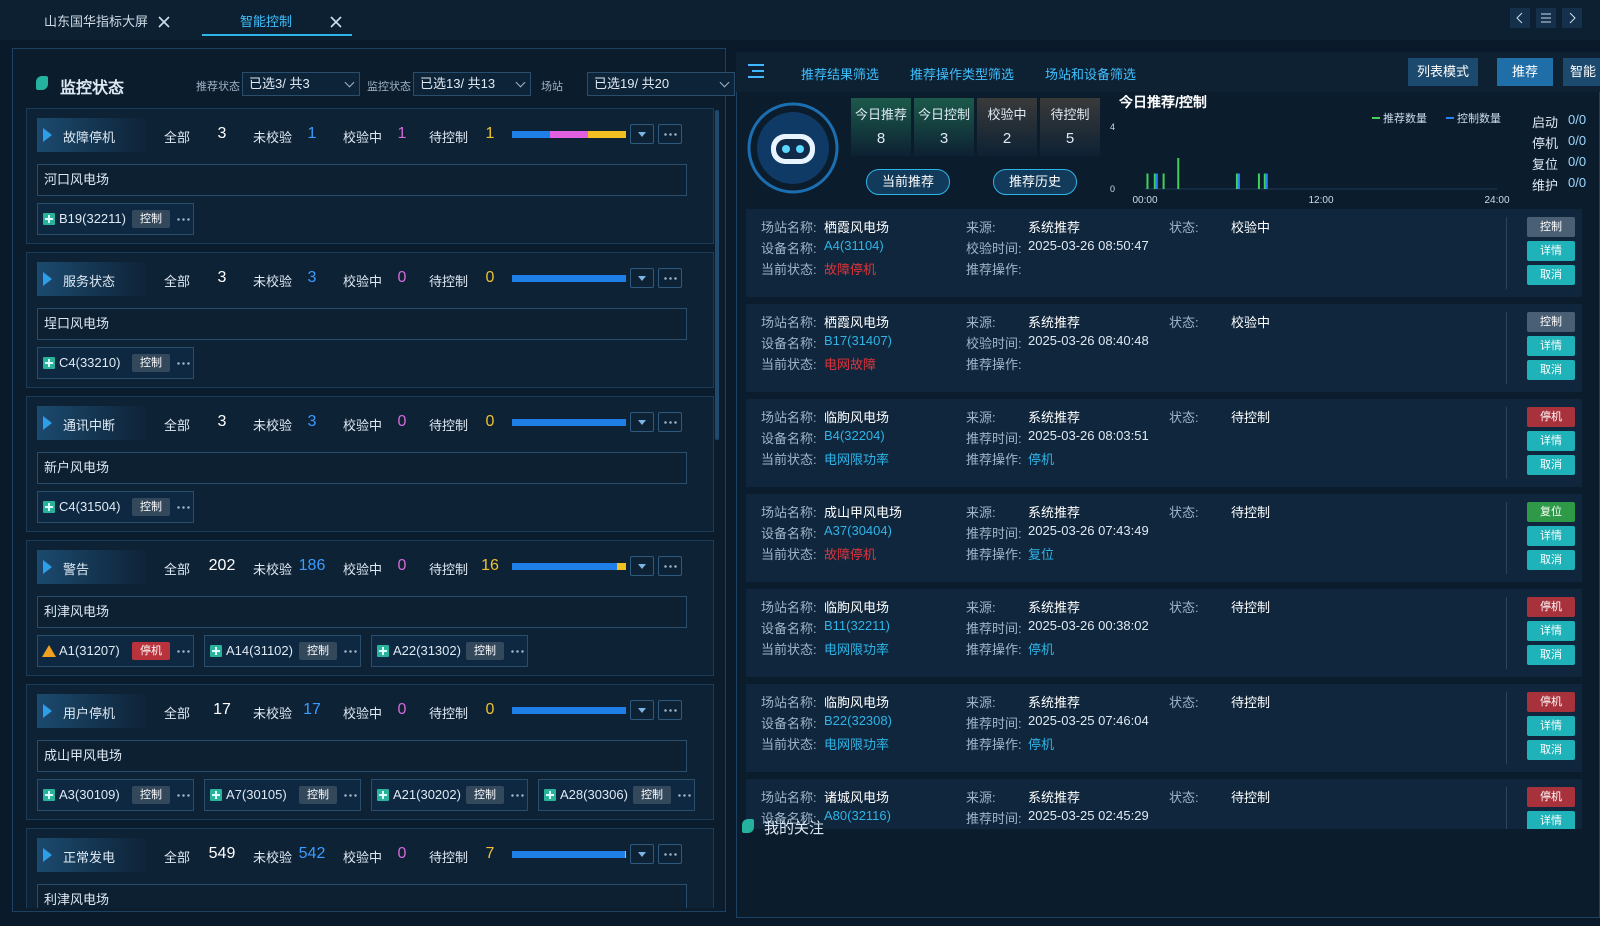  What do you see at coordinates (1551, 512) in the screenshot?
I see `action-button: 复位` at bounding box center [1551, 512].